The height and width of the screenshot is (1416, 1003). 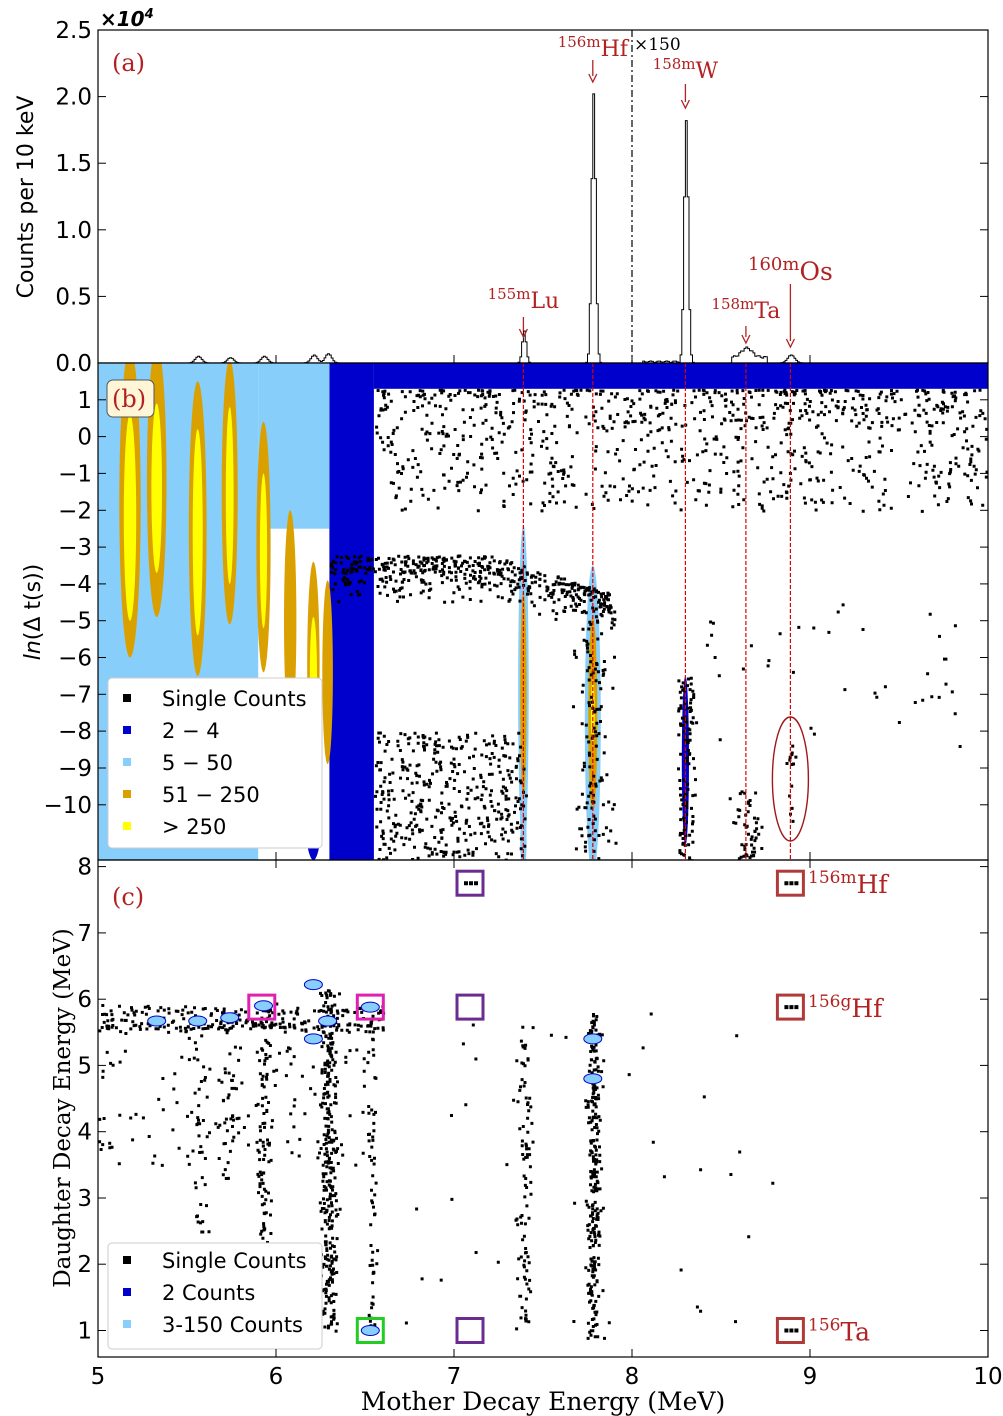 I want to click on panel-b-legend: Single Counts 2 − 4 5 − 50 51 − 250 > 250, so click(x=215, y=763).